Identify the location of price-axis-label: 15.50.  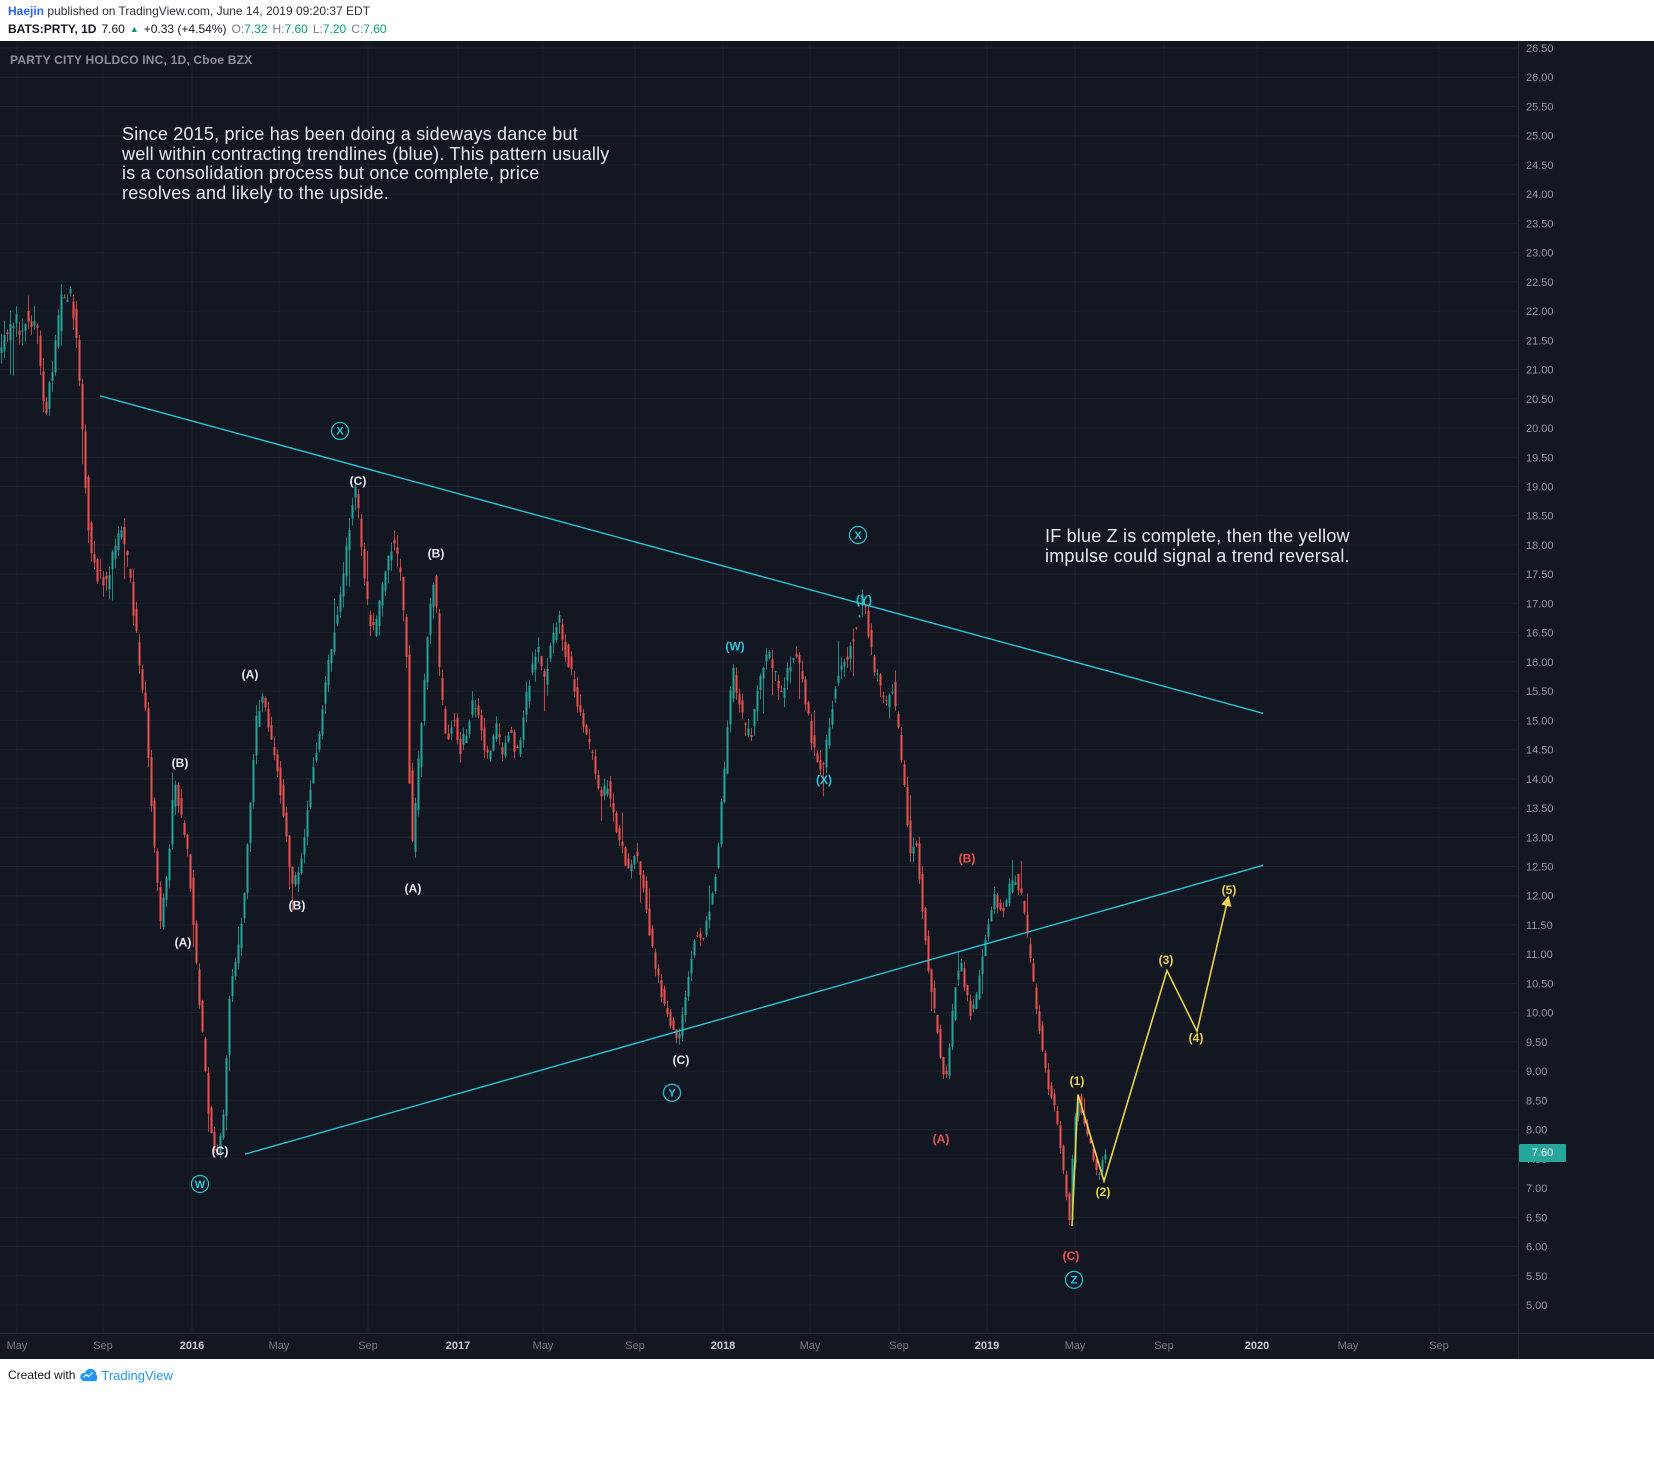
(1540, 692).